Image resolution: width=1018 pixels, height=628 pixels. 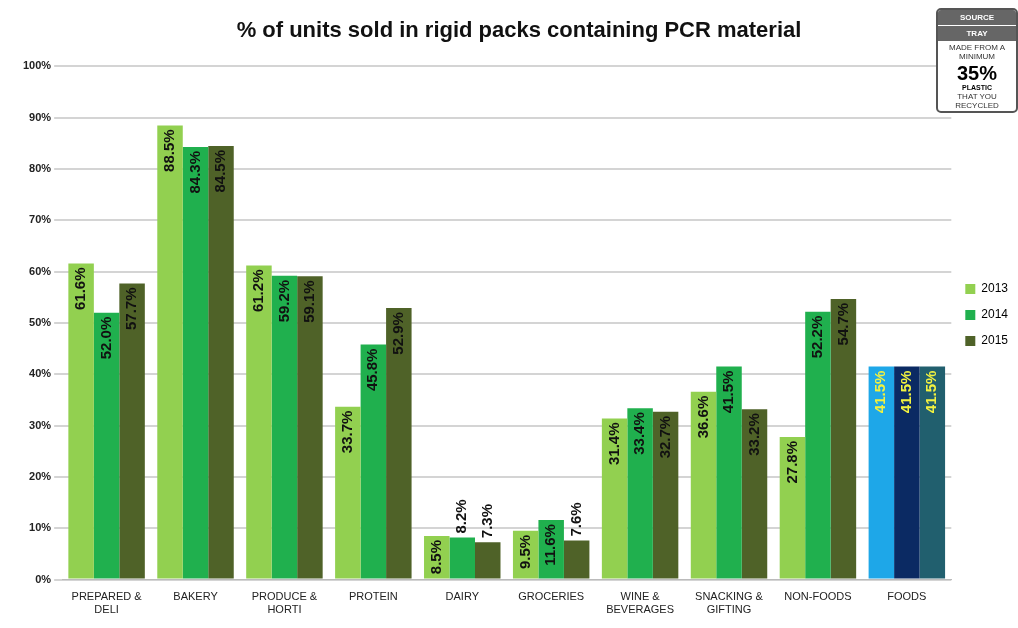 What do you see at coordinates (519, 30) in the screenshot?
I see `chart-title: % of units sold in rigid packs containing PCR material` at bounding box center [519, 30].